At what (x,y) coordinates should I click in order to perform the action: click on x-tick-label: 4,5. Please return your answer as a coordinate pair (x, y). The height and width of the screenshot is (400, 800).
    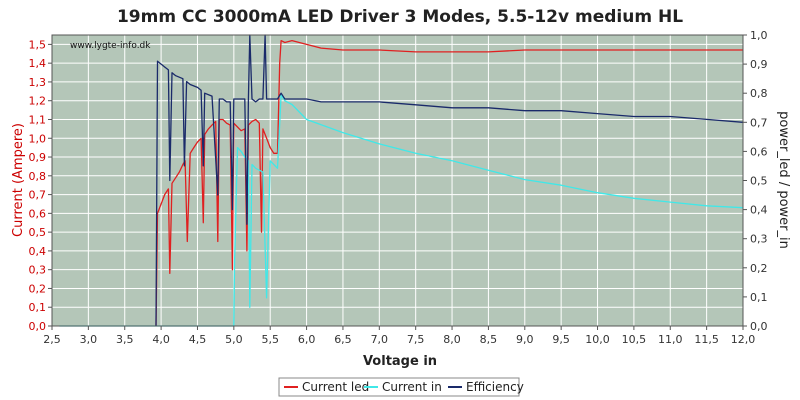
    Looking at the image, I should click on (198, 339).